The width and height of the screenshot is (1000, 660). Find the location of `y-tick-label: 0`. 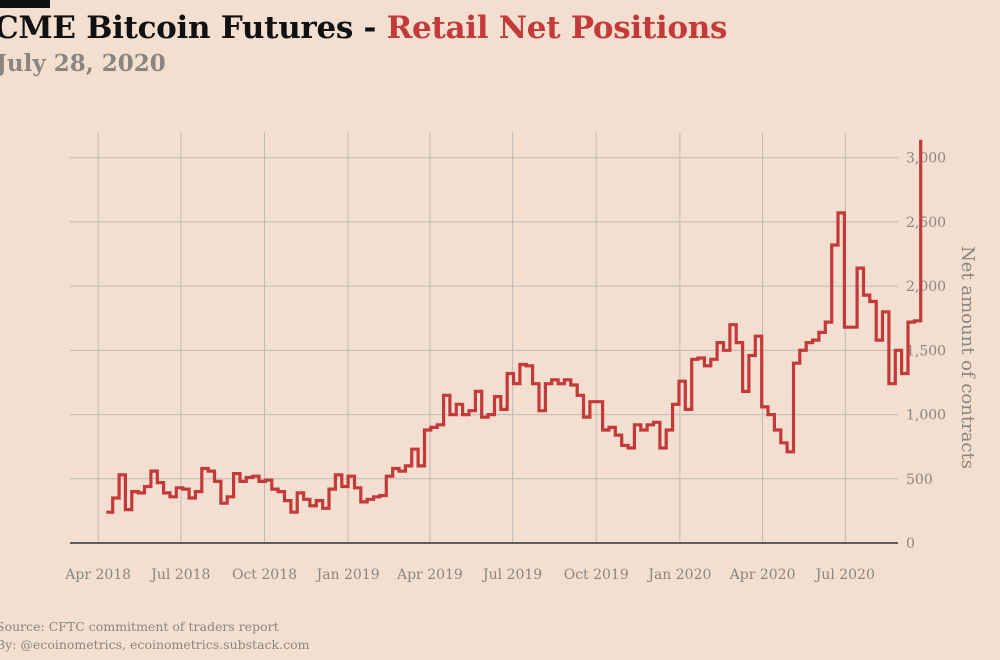

y-tick-label: 0 is located at coordinates (910, 544).